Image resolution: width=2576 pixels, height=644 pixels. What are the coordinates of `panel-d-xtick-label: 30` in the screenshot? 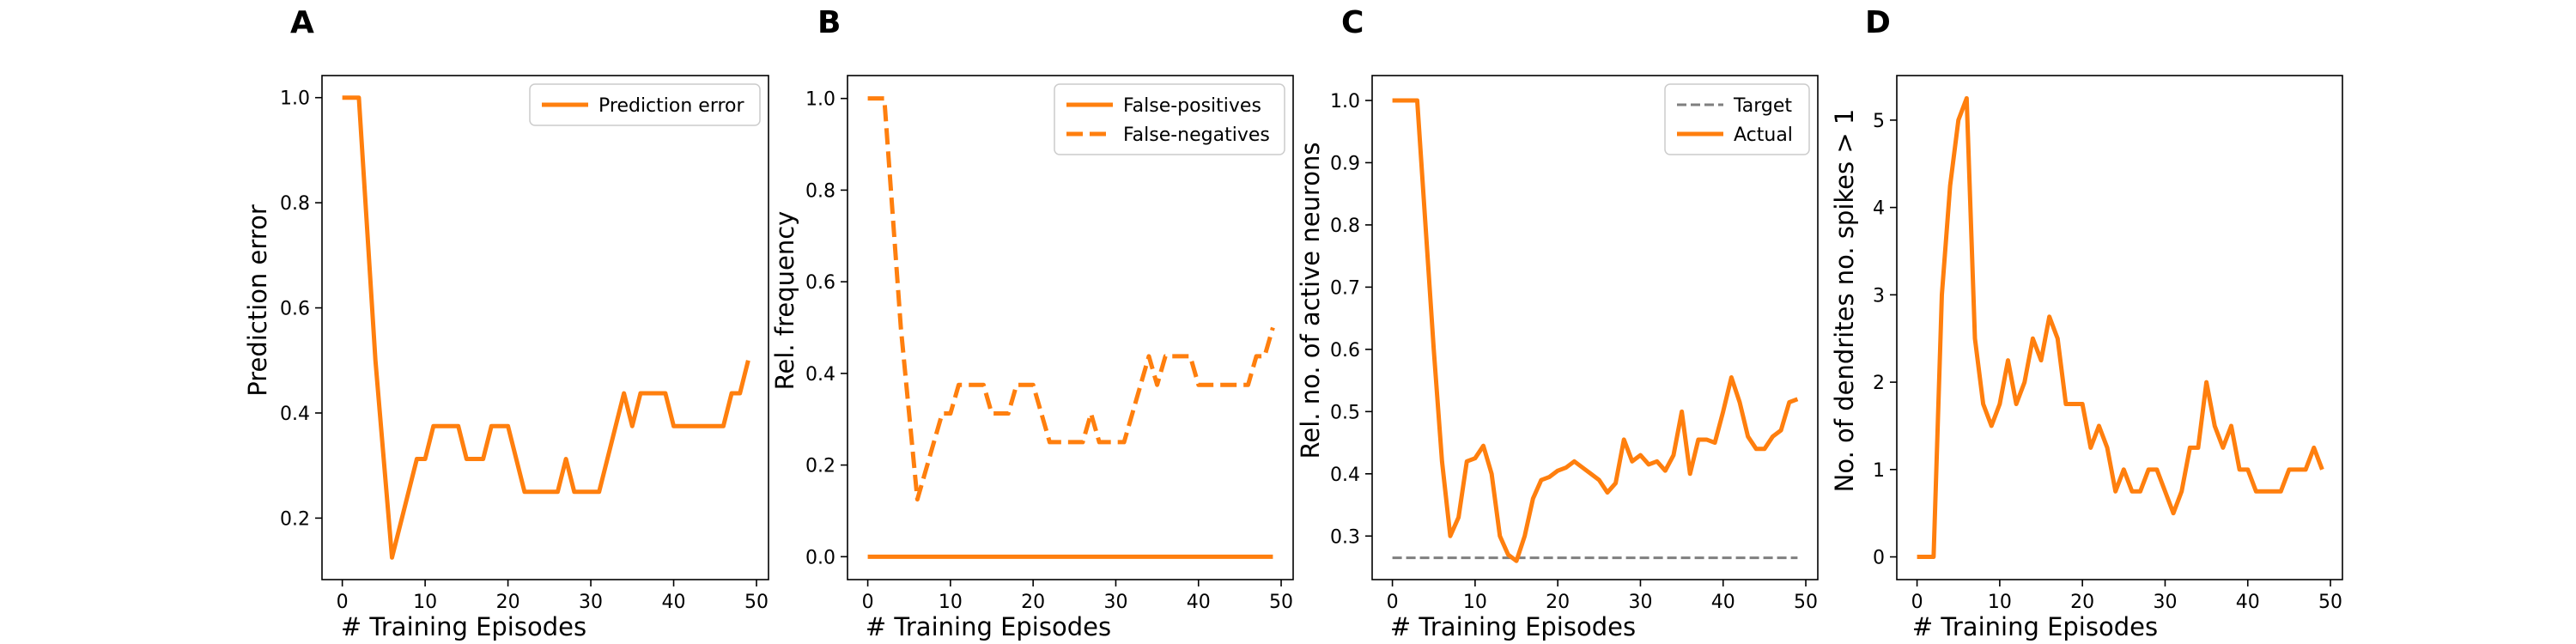 It's located at (2165, 602).